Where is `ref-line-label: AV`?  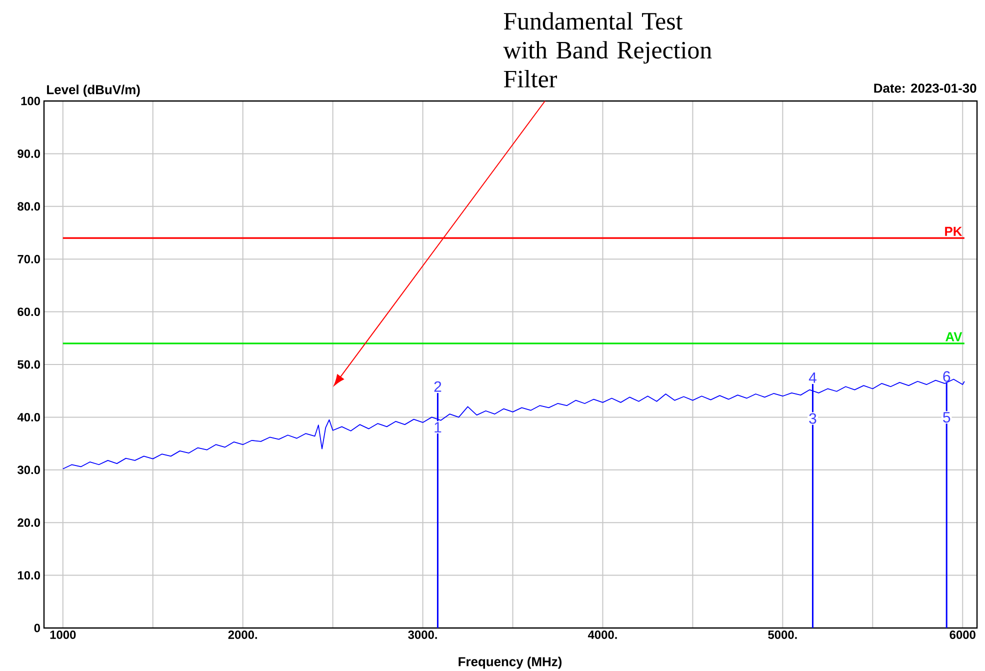
ref-line-label: AV is located at coordinates (954, 337).